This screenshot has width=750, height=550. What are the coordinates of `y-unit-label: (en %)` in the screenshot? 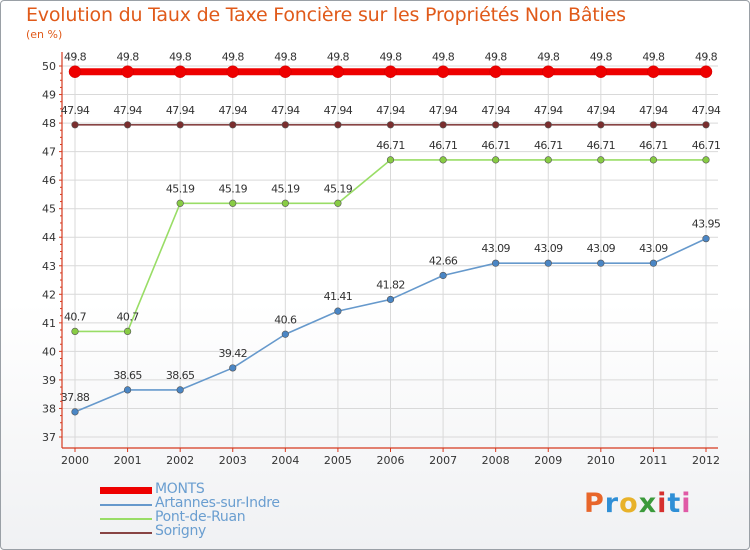 It's located at (44, 34).